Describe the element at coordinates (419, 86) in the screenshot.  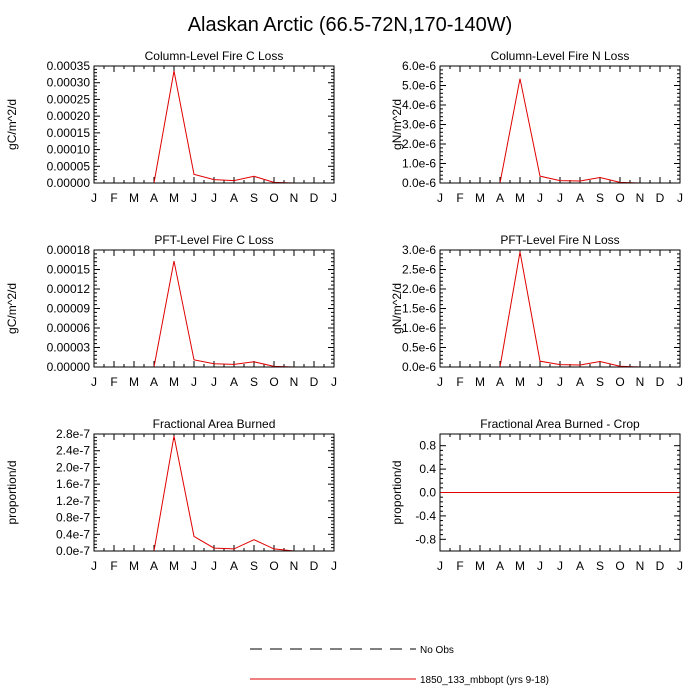
I see `y-tick-label: 5.0e-6` at that location.